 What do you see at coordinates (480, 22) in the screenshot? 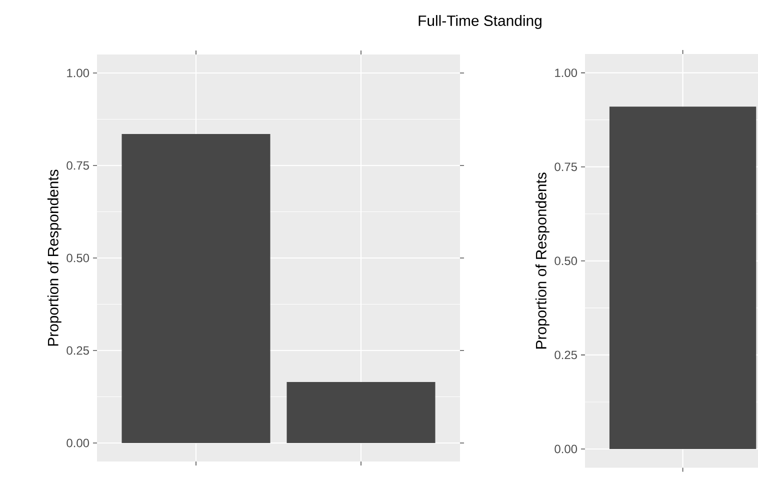
I see `chart-title: Full-Time Standing` at bounding box center [480, 22].